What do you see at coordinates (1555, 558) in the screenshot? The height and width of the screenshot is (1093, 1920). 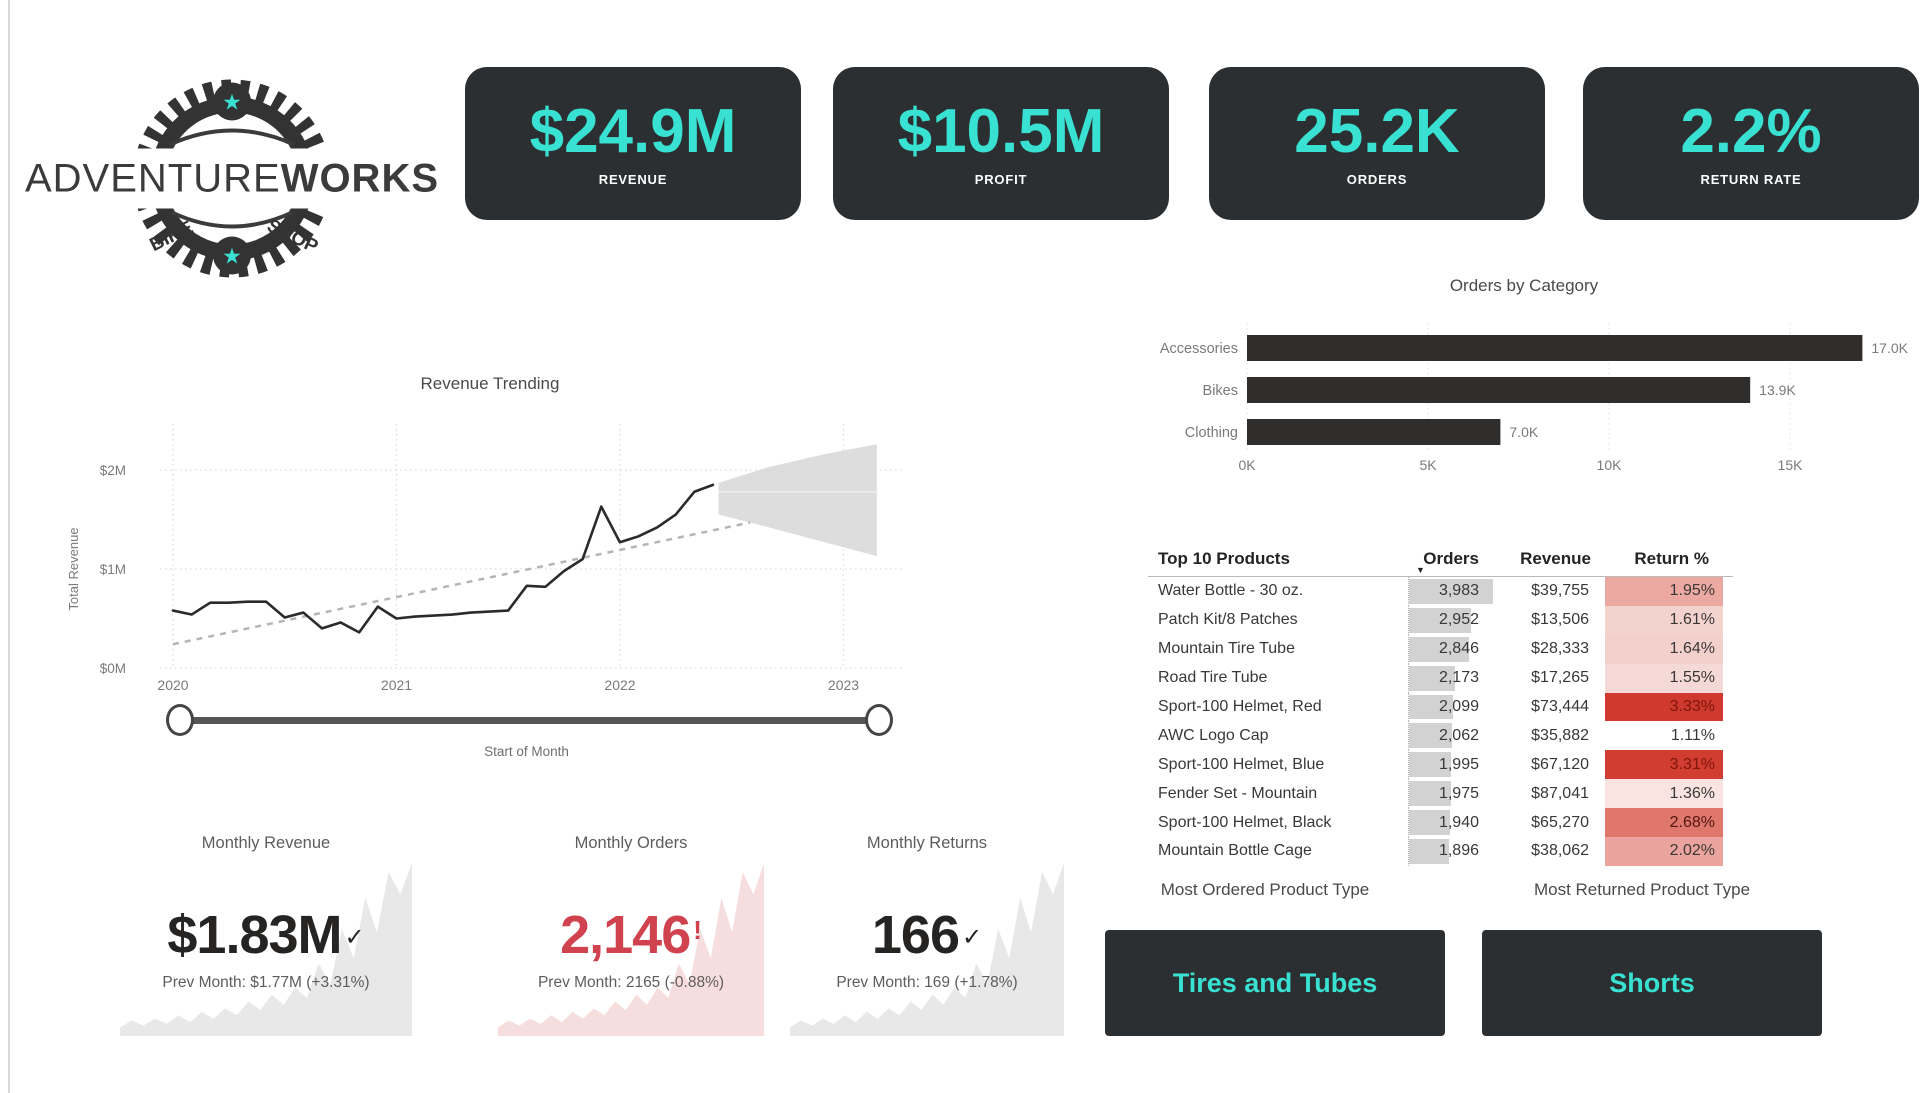 I see `column-header-revenue: Revenue` at bounding box center [1555, 558].